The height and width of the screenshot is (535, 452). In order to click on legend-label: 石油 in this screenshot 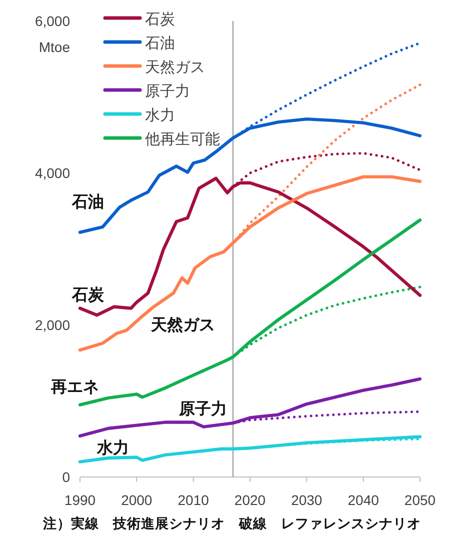, I will do `click(160, 43)`.